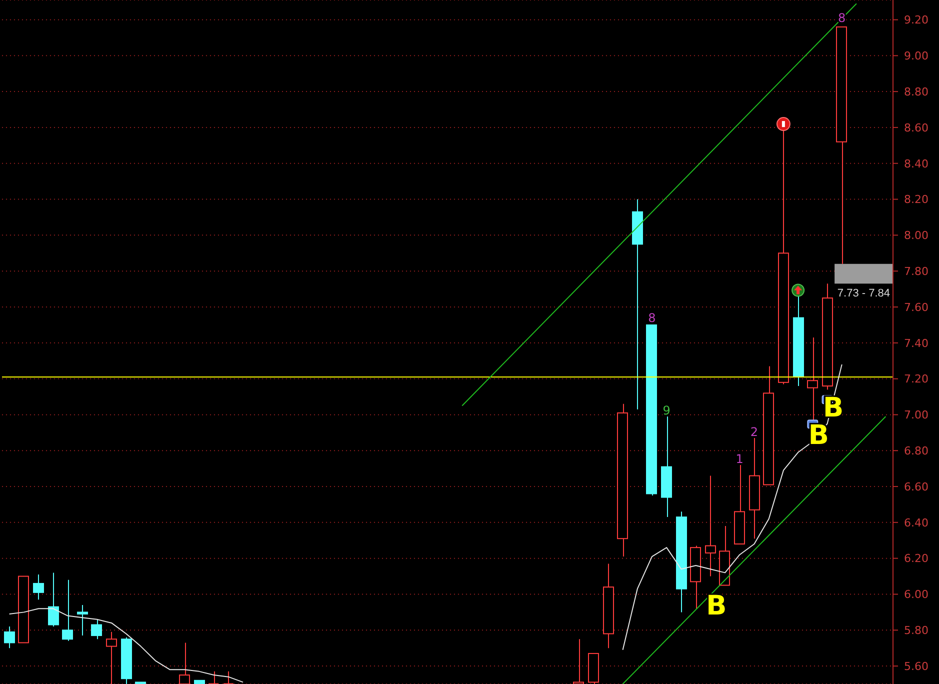 The width and height of the screenshot is (939, 684). Describe the element at coordinates (716, 605) in the screenshot. I see `annotation: B` at that location.